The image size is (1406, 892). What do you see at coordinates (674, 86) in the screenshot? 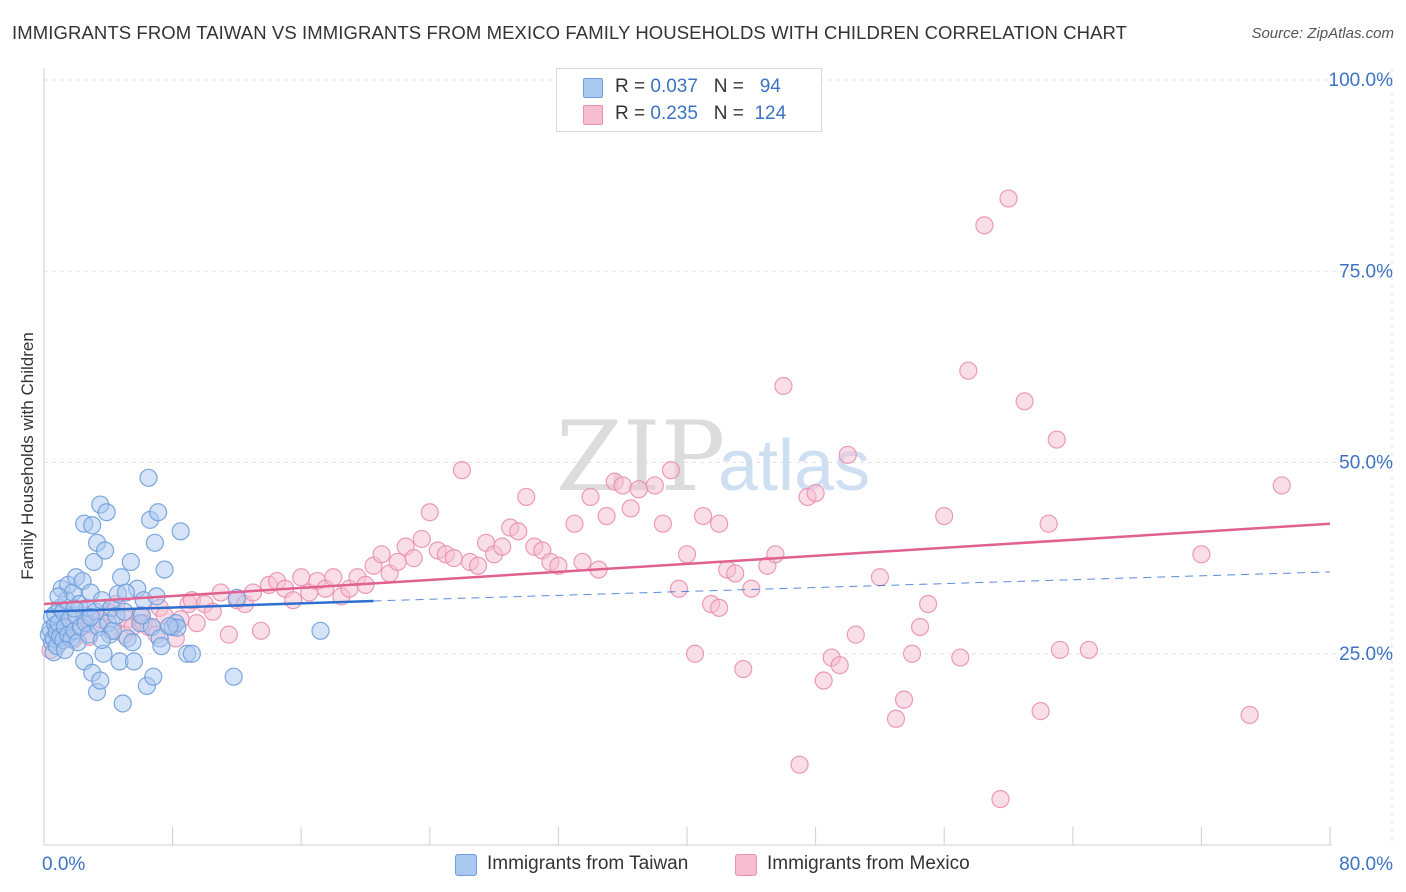
I see `legend-r-value-taiwan: 0.037` at bounding box center [674, 86].